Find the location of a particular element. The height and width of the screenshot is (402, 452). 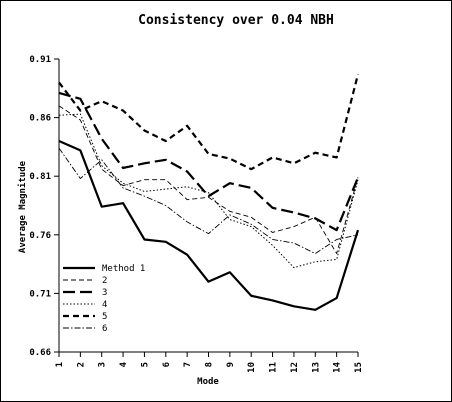

chart-title: Consistency over 0.04 NBH is located at coordinates (236, 20).